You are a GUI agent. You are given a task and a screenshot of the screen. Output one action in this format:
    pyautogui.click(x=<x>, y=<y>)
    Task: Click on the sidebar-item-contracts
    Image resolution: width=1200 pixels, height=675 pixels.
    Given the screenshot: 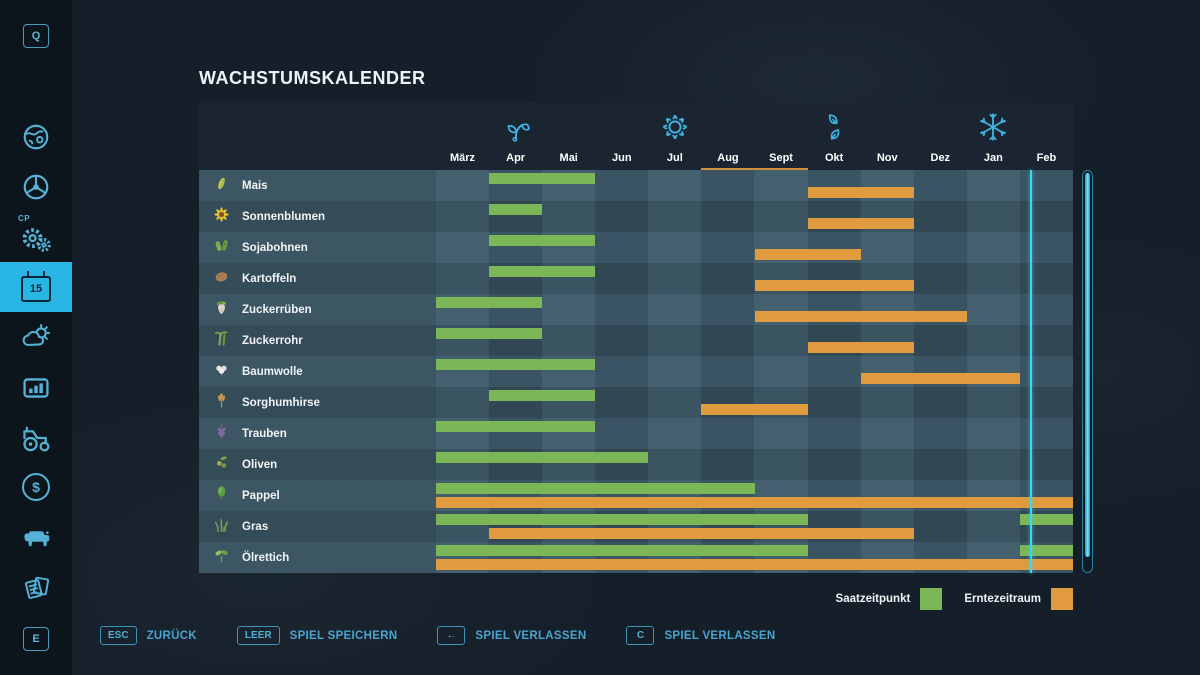 What is the action you would take?
    pyautogui.click(x=36, y=587)
    